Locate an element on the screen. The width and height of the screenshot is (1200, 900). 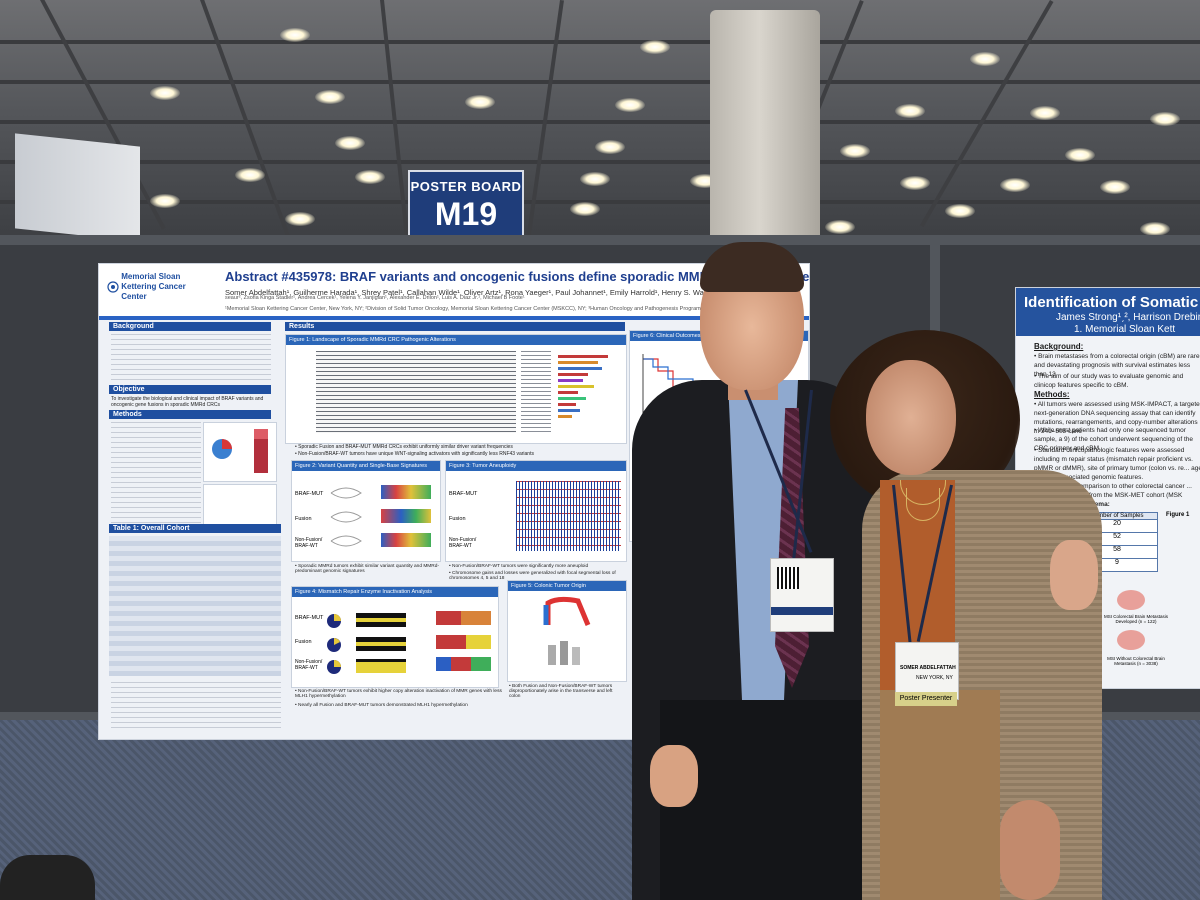
overall-cohort-table is located at coordinates (195, 606).